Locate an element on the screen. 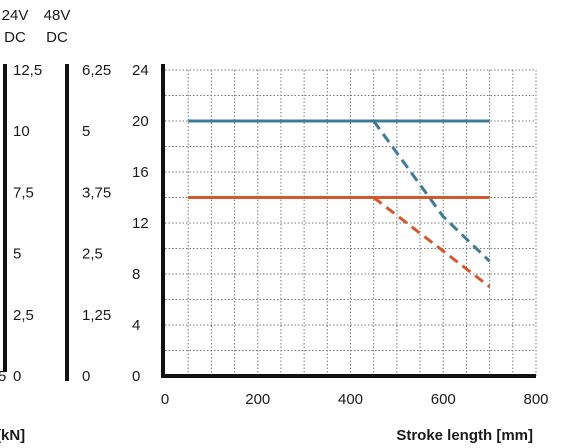  axis-48v-header-line1: 48V is located at coordinates (57, 15).